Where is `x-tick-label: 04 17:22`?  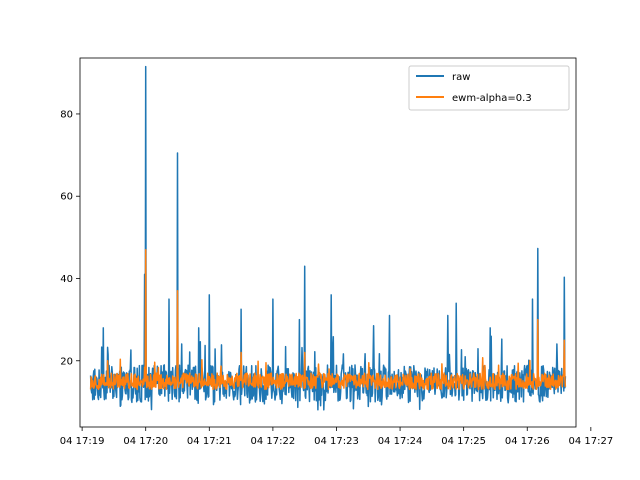
x-tick-label: 04 17:22 is located at coordinates (273, 441).